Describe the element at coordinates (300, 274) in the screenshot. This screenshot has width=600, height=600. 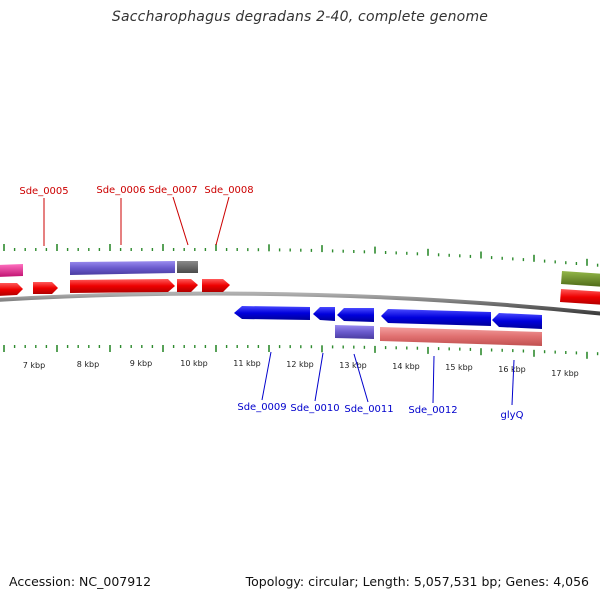
I see `outer-feature-track` at that location.